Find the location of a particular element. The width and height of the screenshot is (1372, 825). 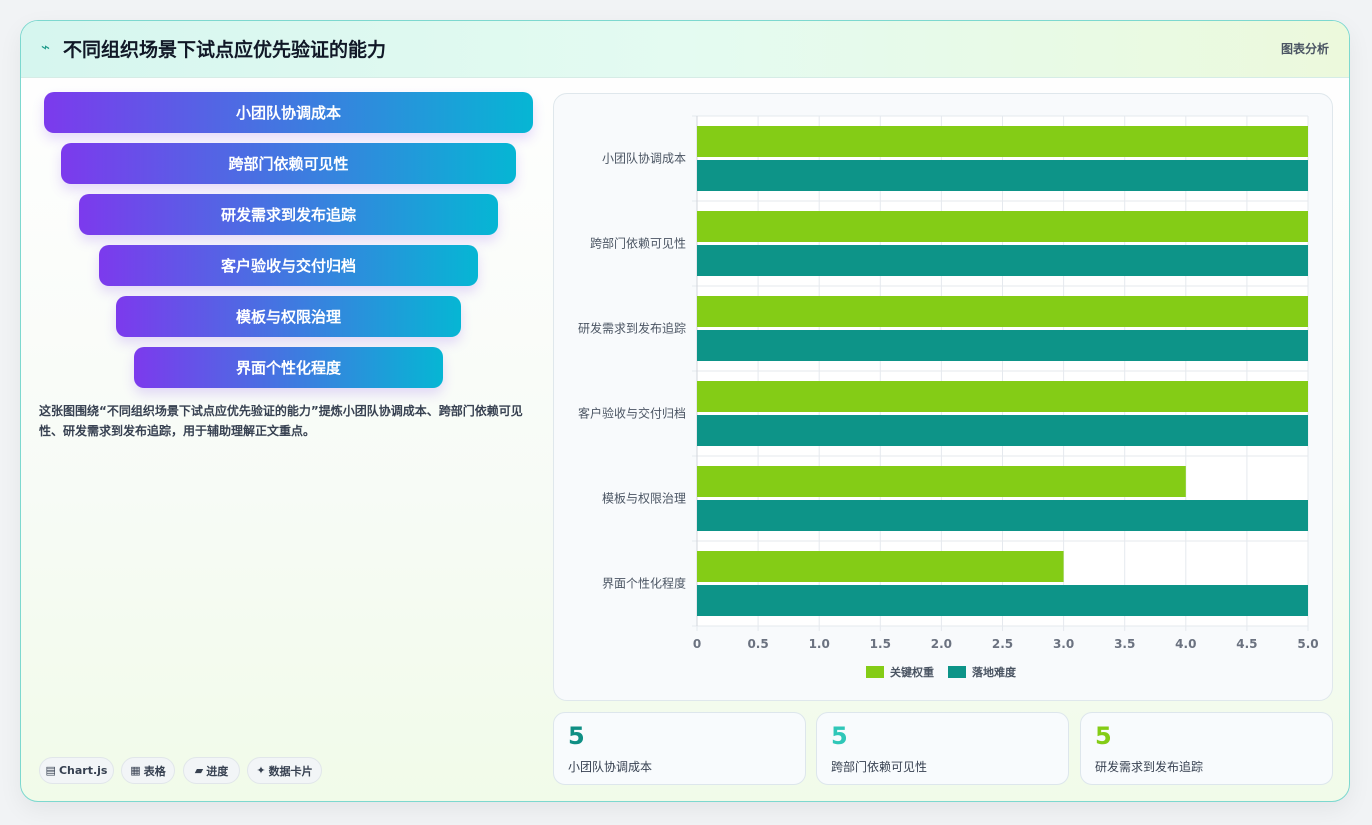

stat-card-2: 5 跨部门依赖可见性 is located at coordinates (942, 748).